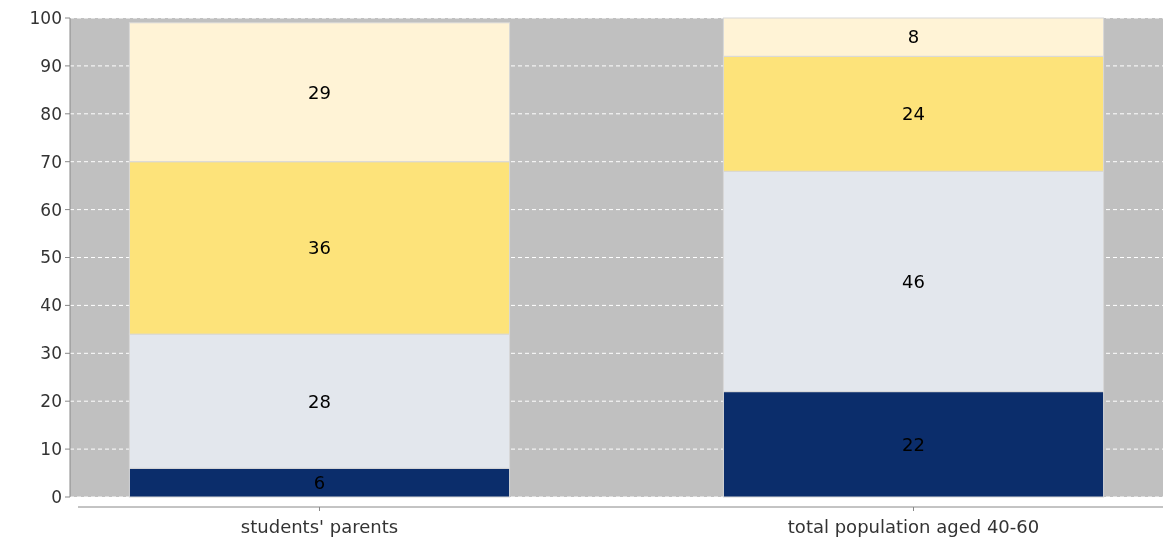 The image size is (1167, 549). I want to click on y-tick-label: 70, so click(51, 161).